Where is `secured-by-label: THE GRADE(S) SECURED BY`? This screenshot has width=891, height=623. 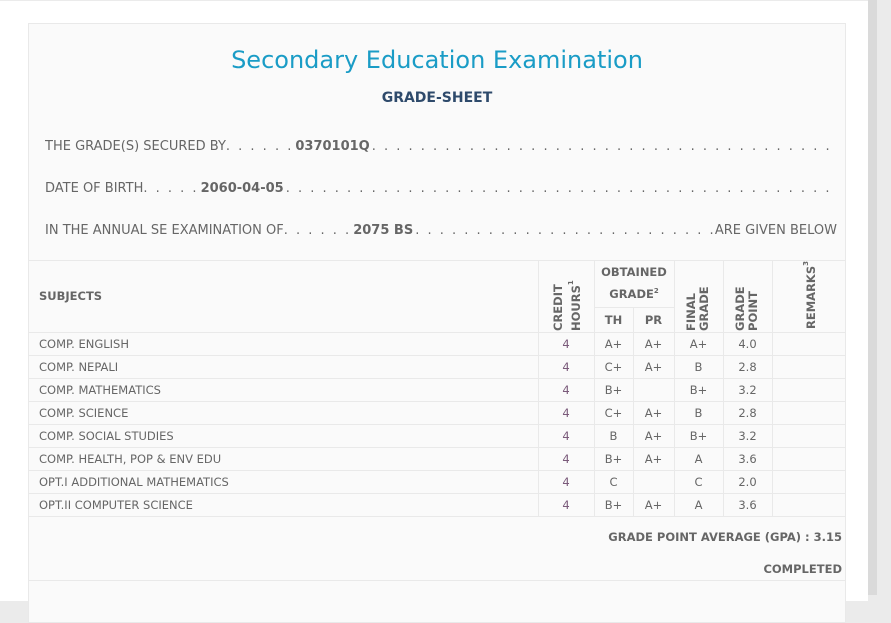 secured-by-label: THE GRADE(S) SECURED BY is located at coordinates (135, 146).